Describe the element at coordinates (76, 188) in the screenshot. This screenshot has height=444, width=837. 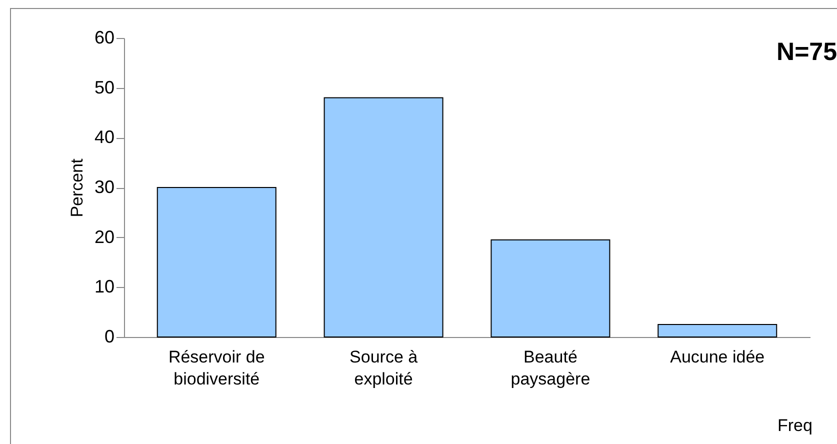
I see `y-axis-title: Percent` at that location.